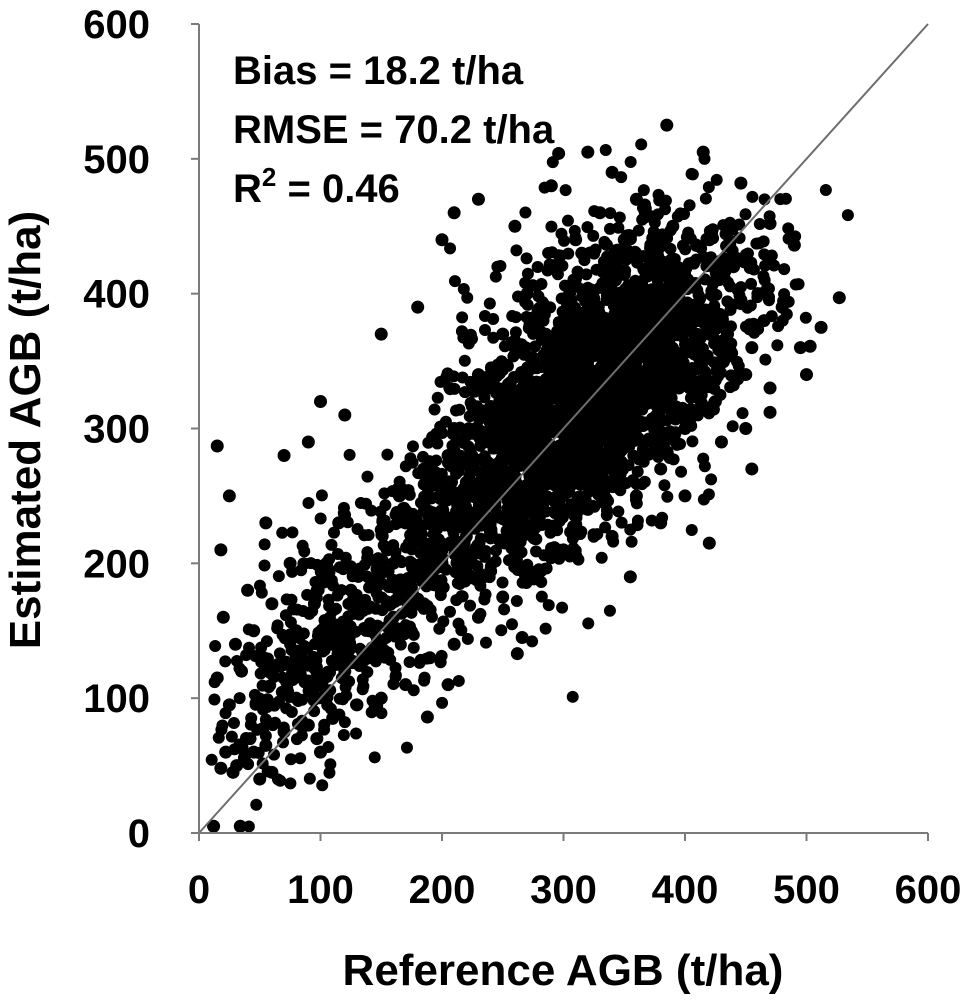 This screenshot has width=974, height=1000. What do you see at coordinates (141, 429) in the screenshot?
I see `y-axis-ticks: 0 100 200 300 400 500 600` at bounding box center [141, 429].